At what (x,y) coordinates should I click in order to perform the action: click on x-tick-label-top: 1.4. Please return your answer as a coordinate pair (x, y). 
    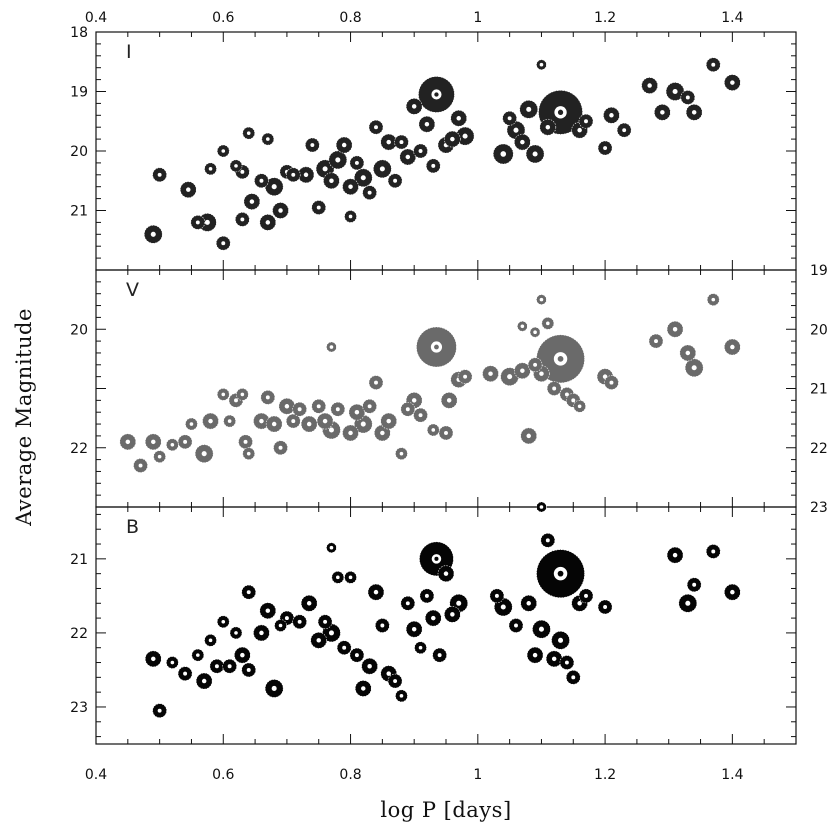
    Looking at the image, I should click on (732, 18).